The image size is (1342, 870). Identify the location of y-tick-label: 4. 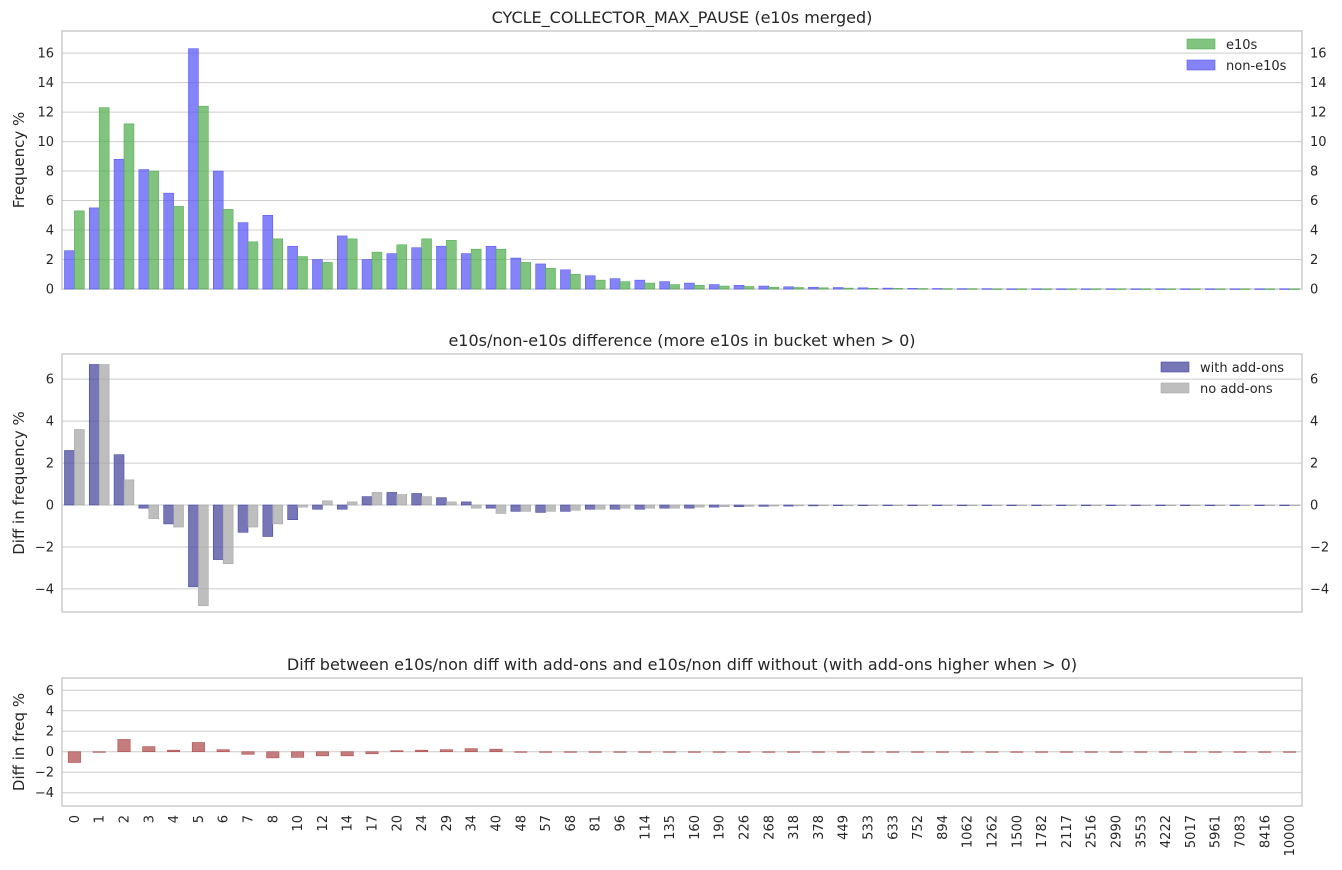
(50, 231).